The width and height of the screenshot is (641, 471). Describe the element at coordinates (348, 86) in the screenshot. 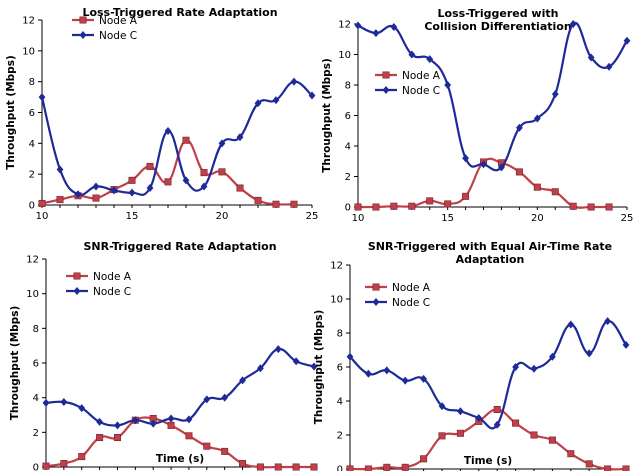

I see `y-tick-label: 8` at that location.